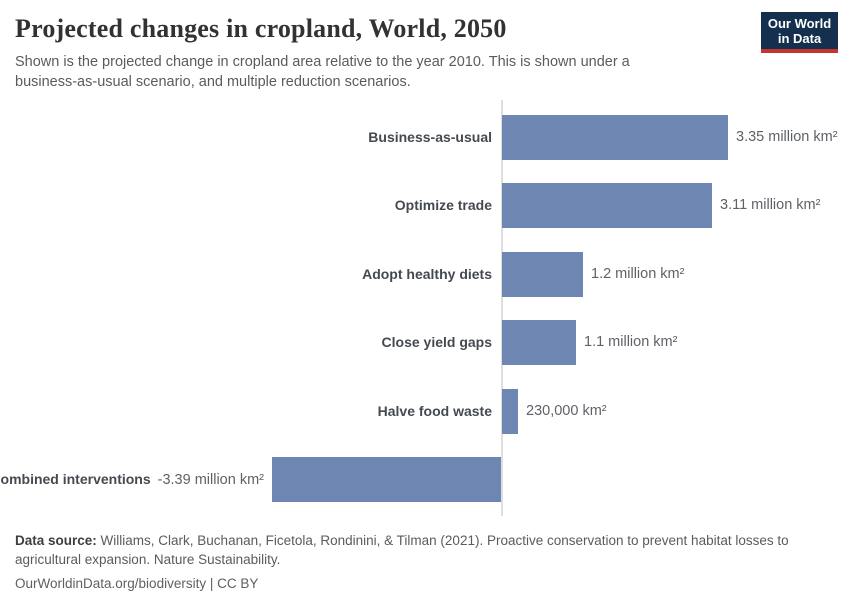  Describe the element at coordinates (502, 308) in the screenshot. I see `zero-axis-line` at that location.